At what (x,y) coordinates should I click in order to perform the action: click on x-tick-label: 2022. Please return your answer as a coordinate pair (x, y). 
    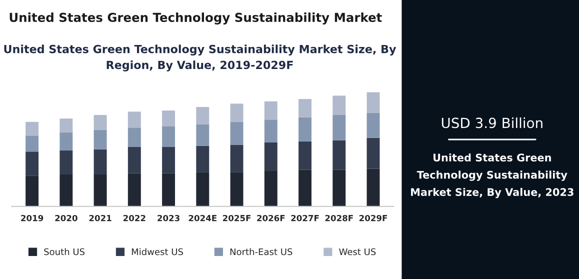
    Looking at the image, I should click on (134, 218).